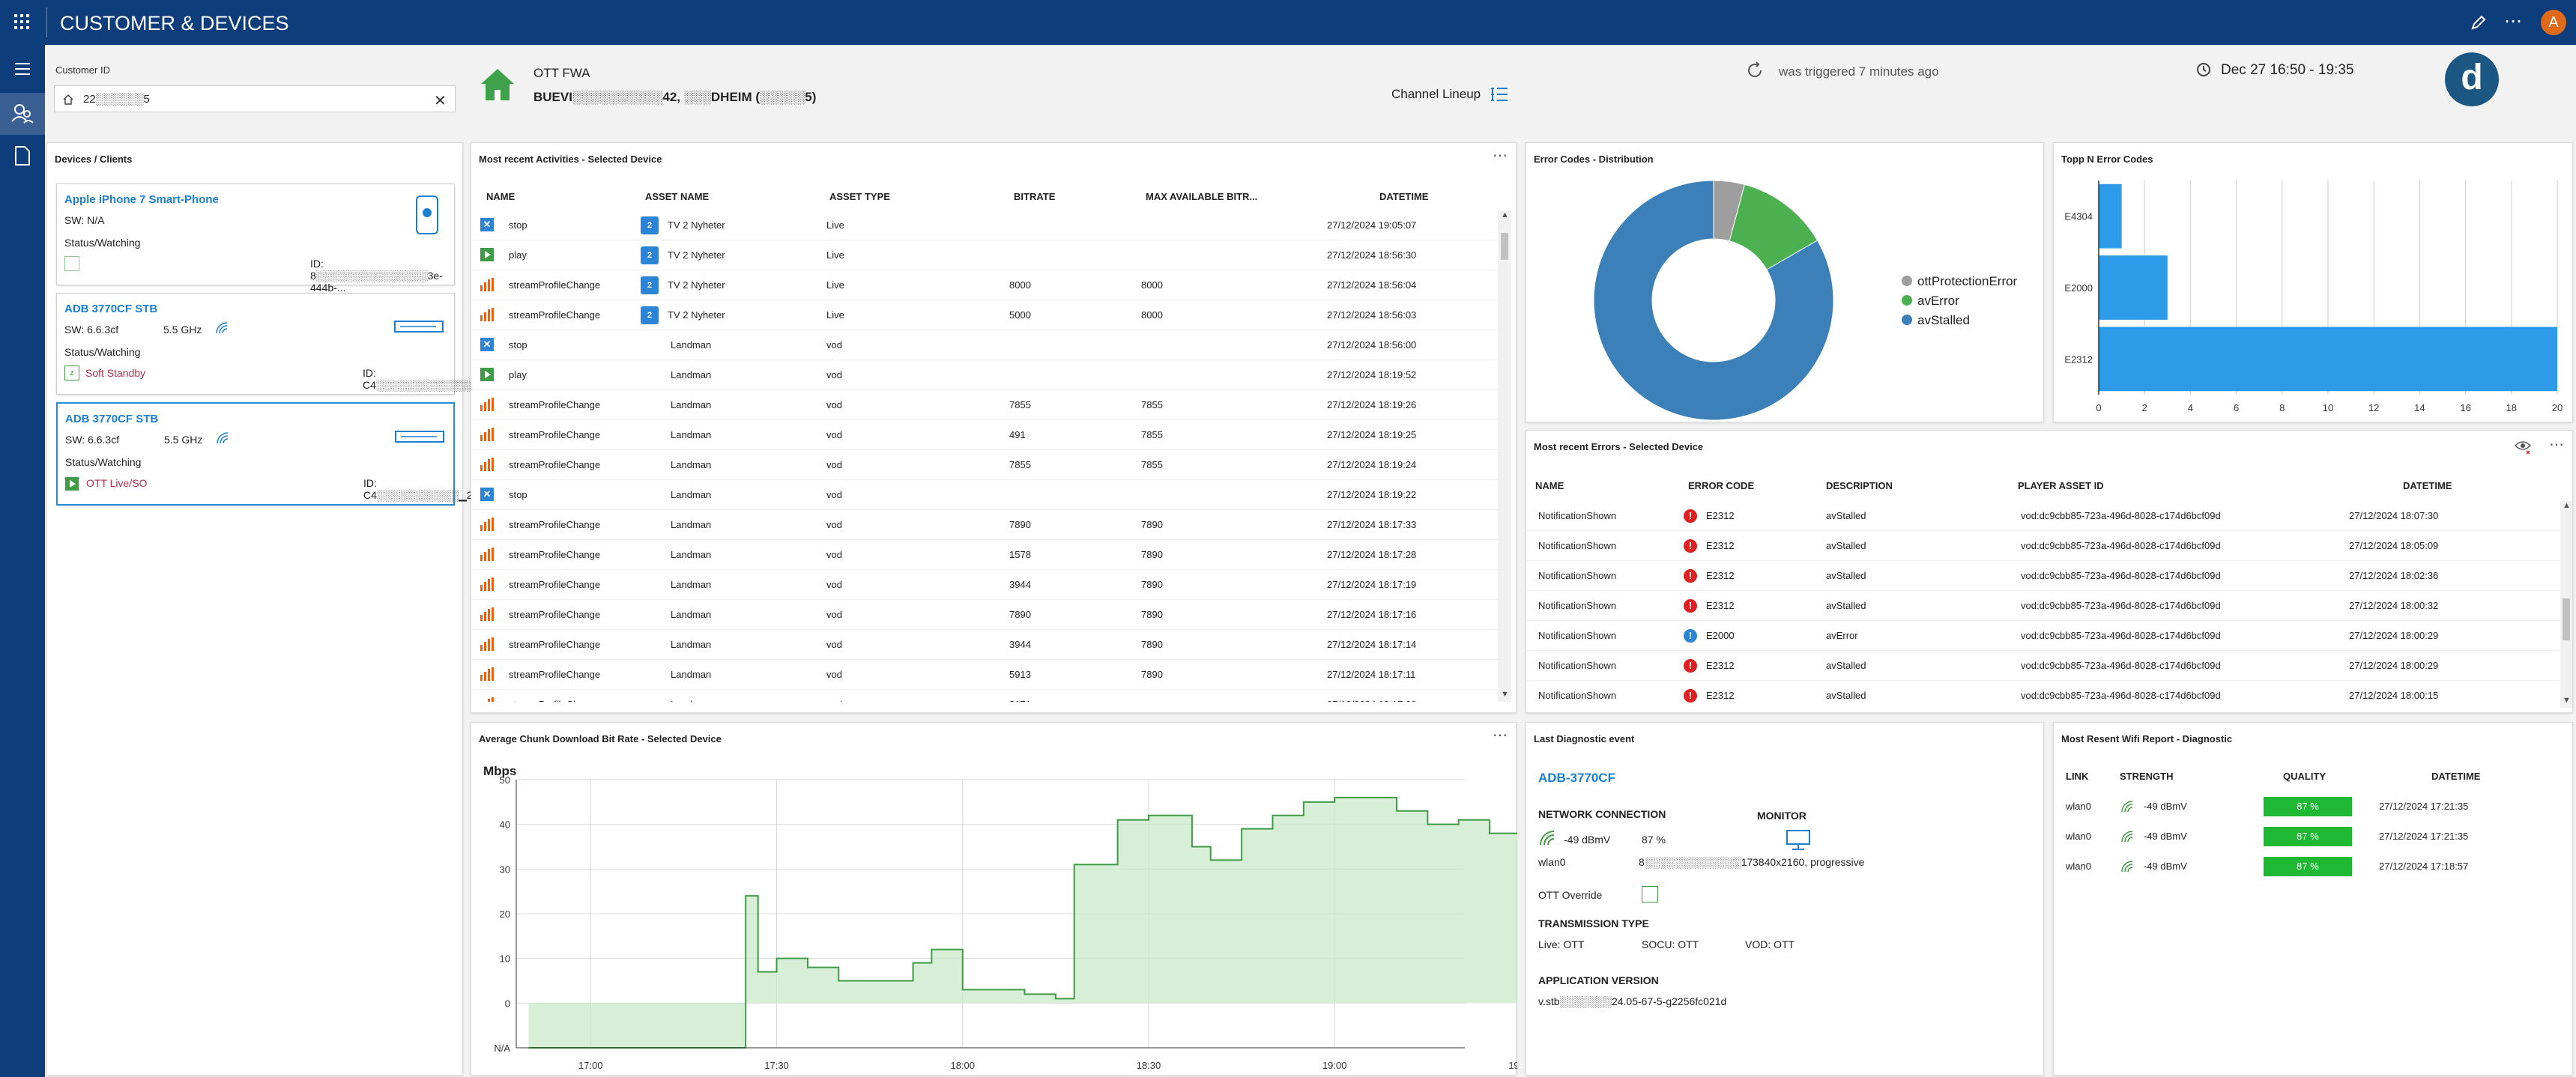  I want to click on ott-override-checkbox, so click(1650, 894).